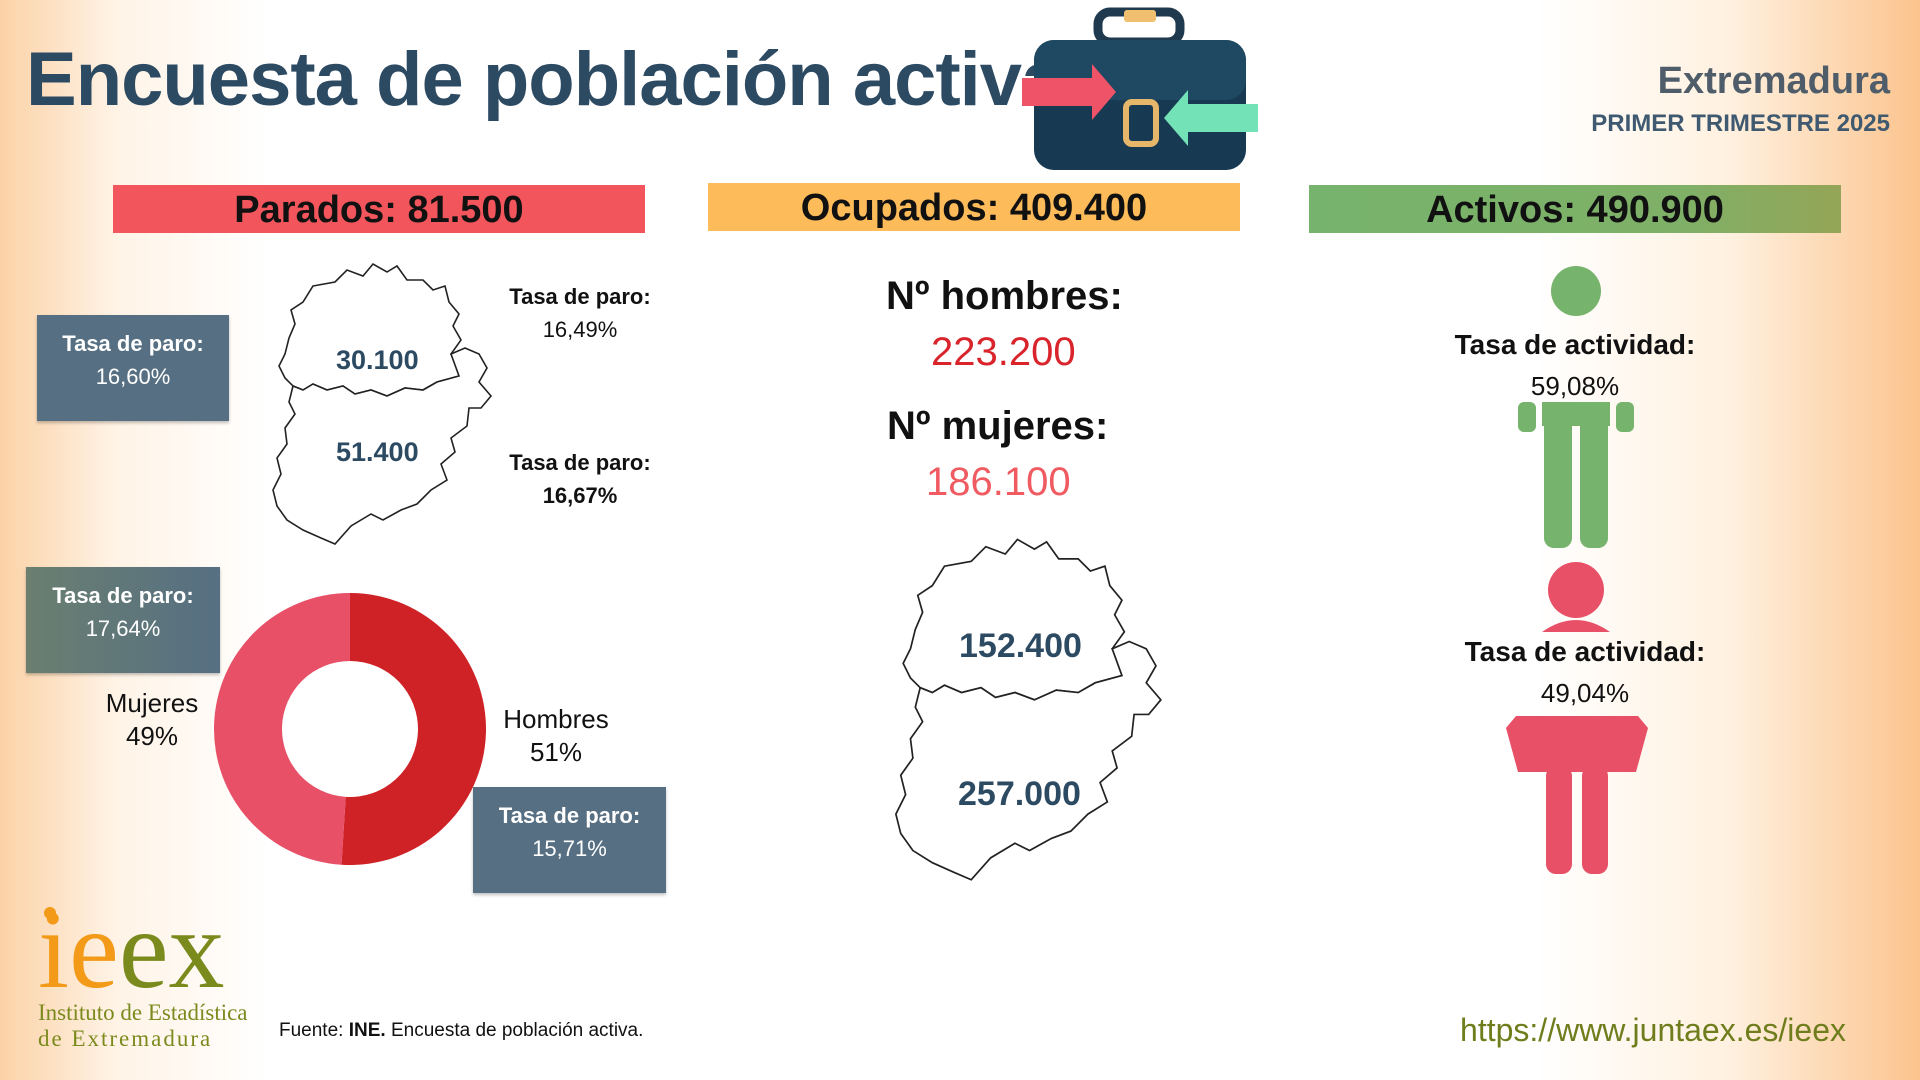  Describe the element at coordinates (1575, 209) in the screenshot. I see `activos-banner: Activos: 490.900` at that location.